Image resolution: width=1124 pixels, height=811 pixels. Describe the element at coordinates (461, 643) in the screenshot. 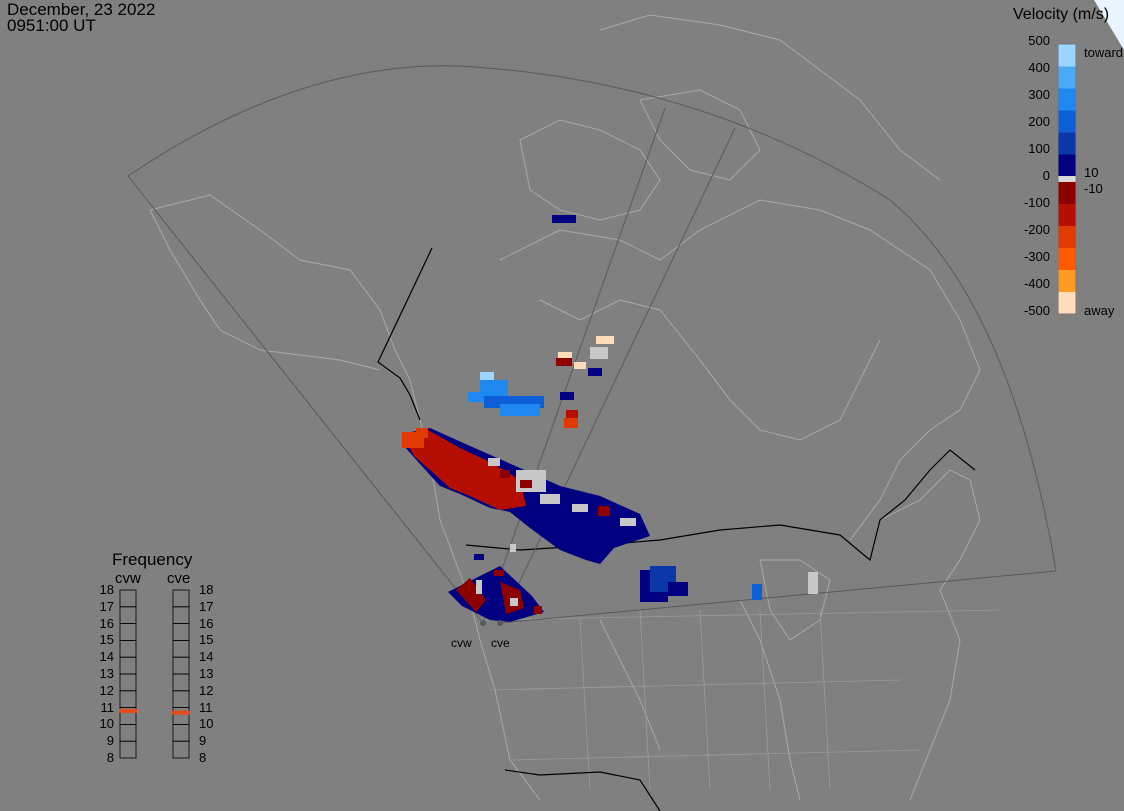

I see `radar-site-label: cvw` at that location.